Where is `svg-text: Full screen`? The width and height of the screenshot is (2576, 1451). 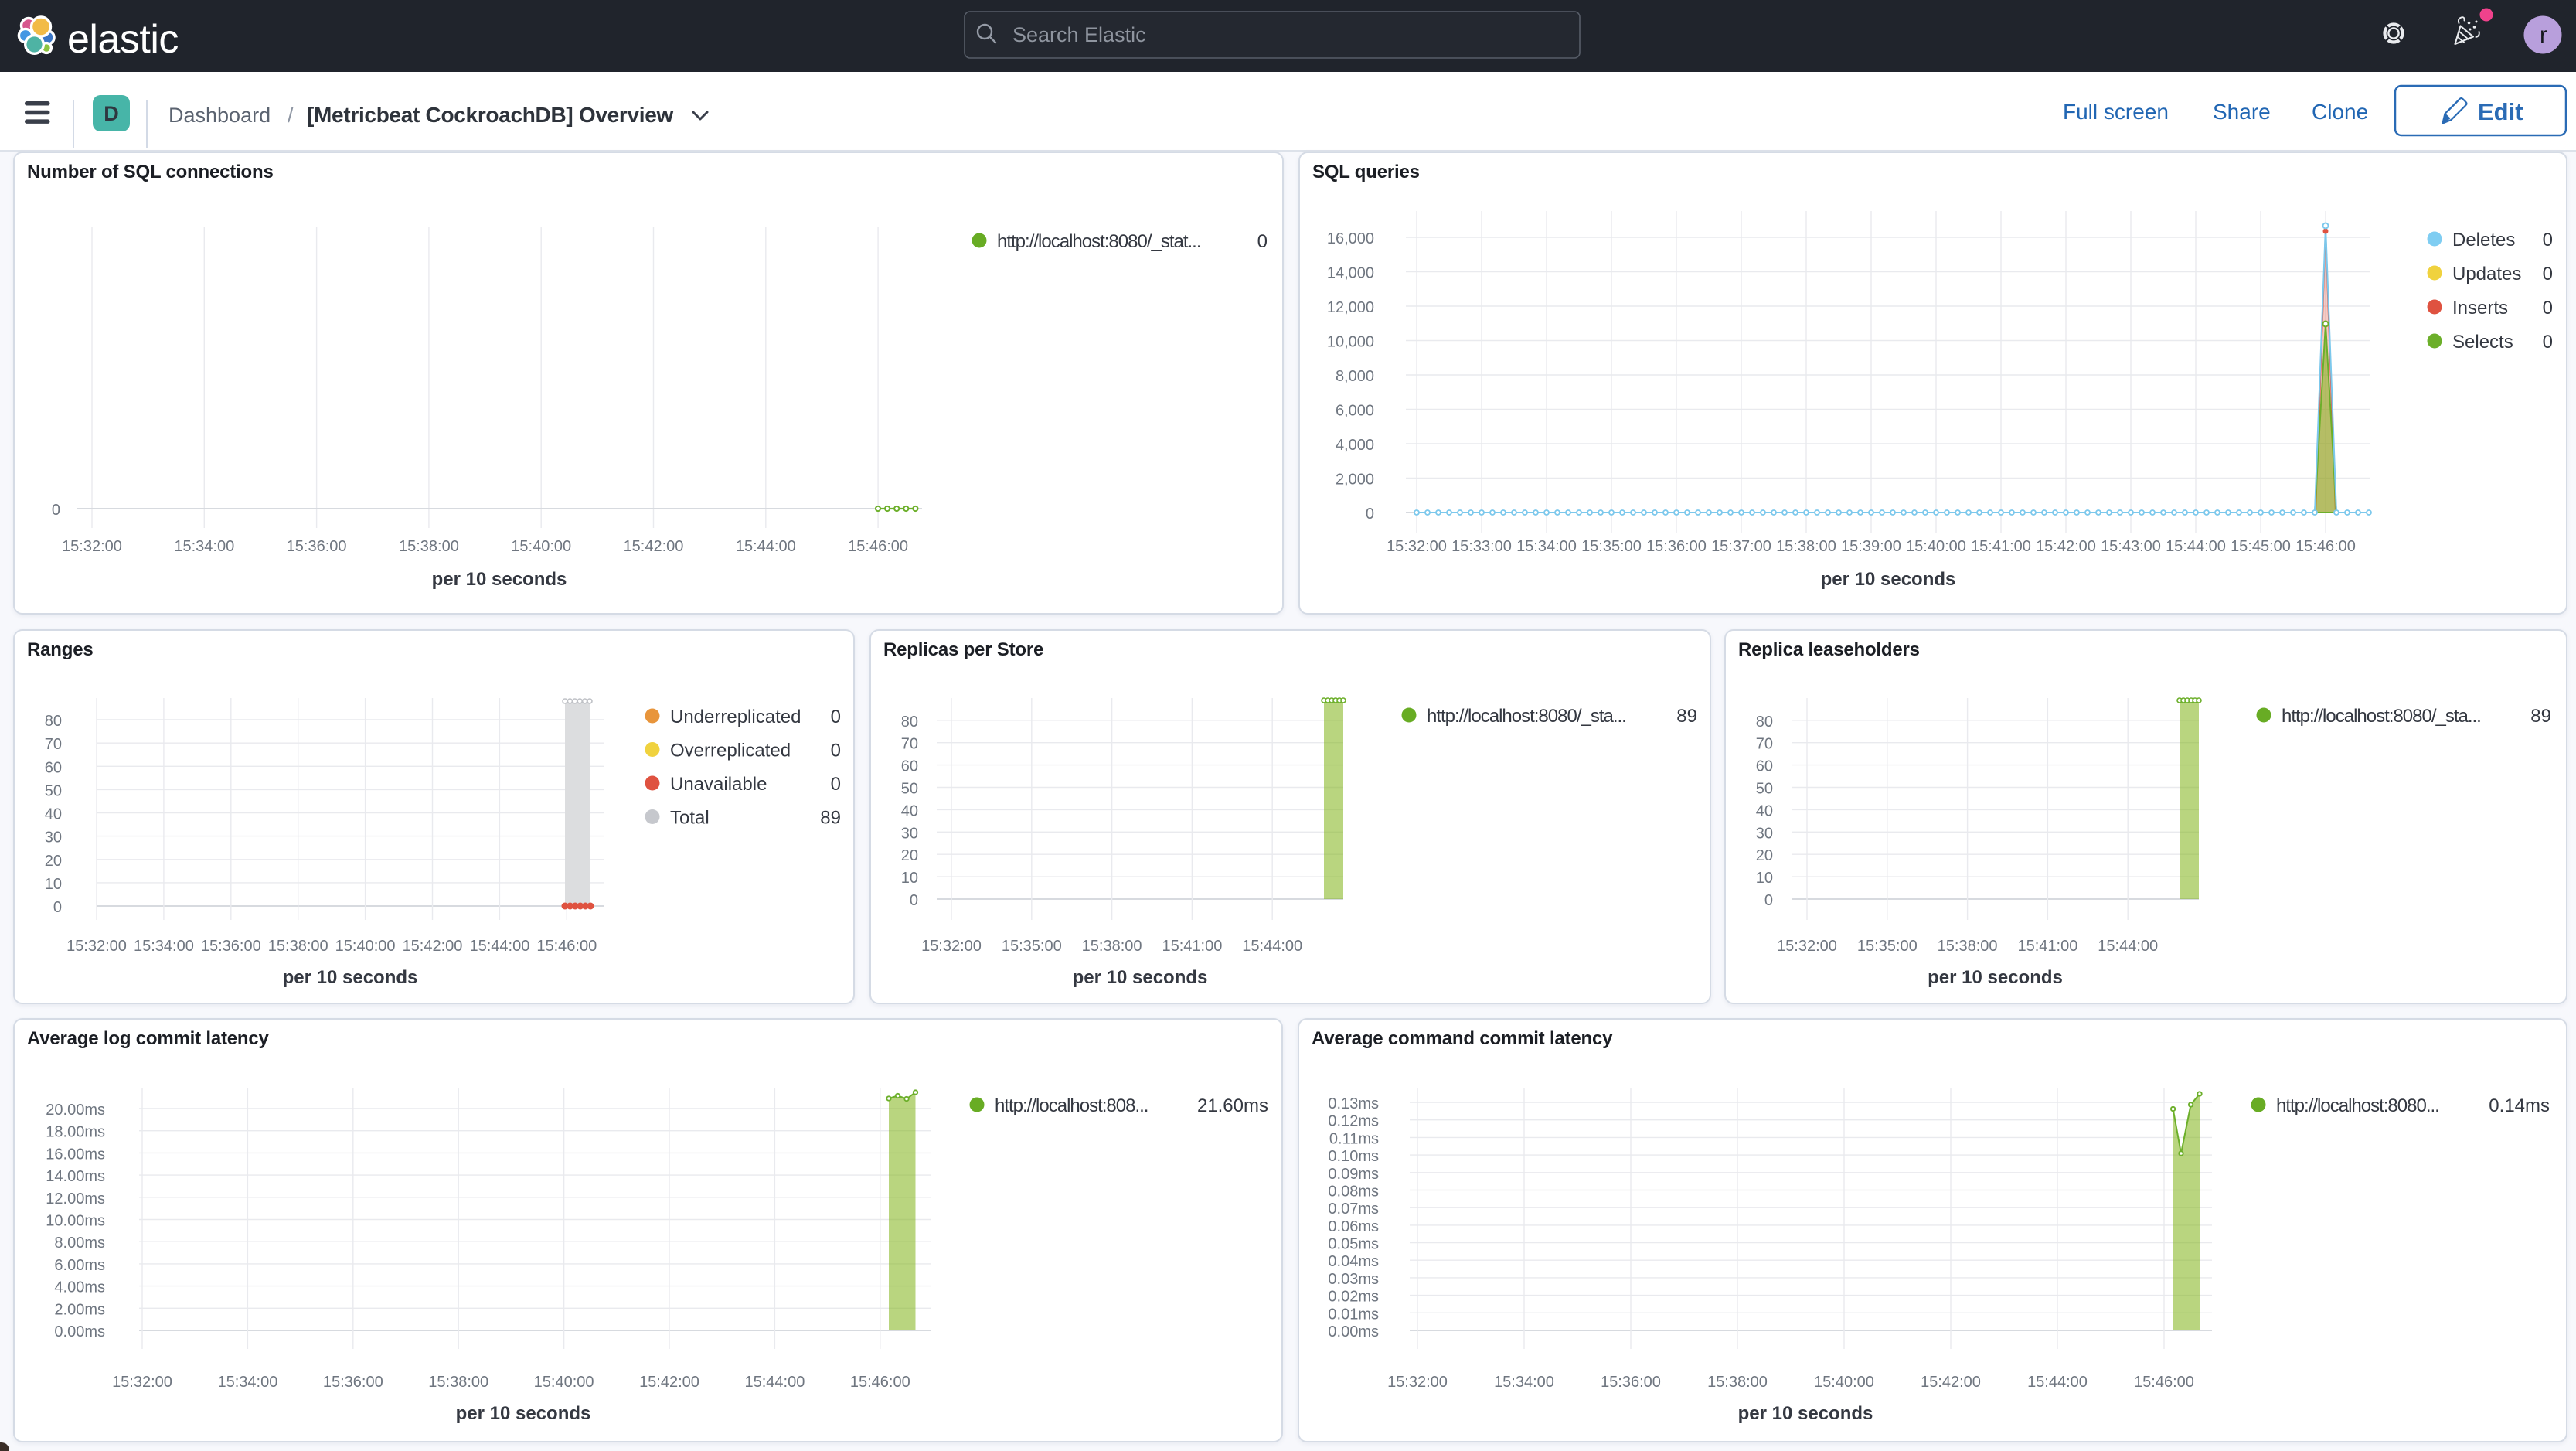
svg-text: Full screen is located at coordinates (2116, 112).